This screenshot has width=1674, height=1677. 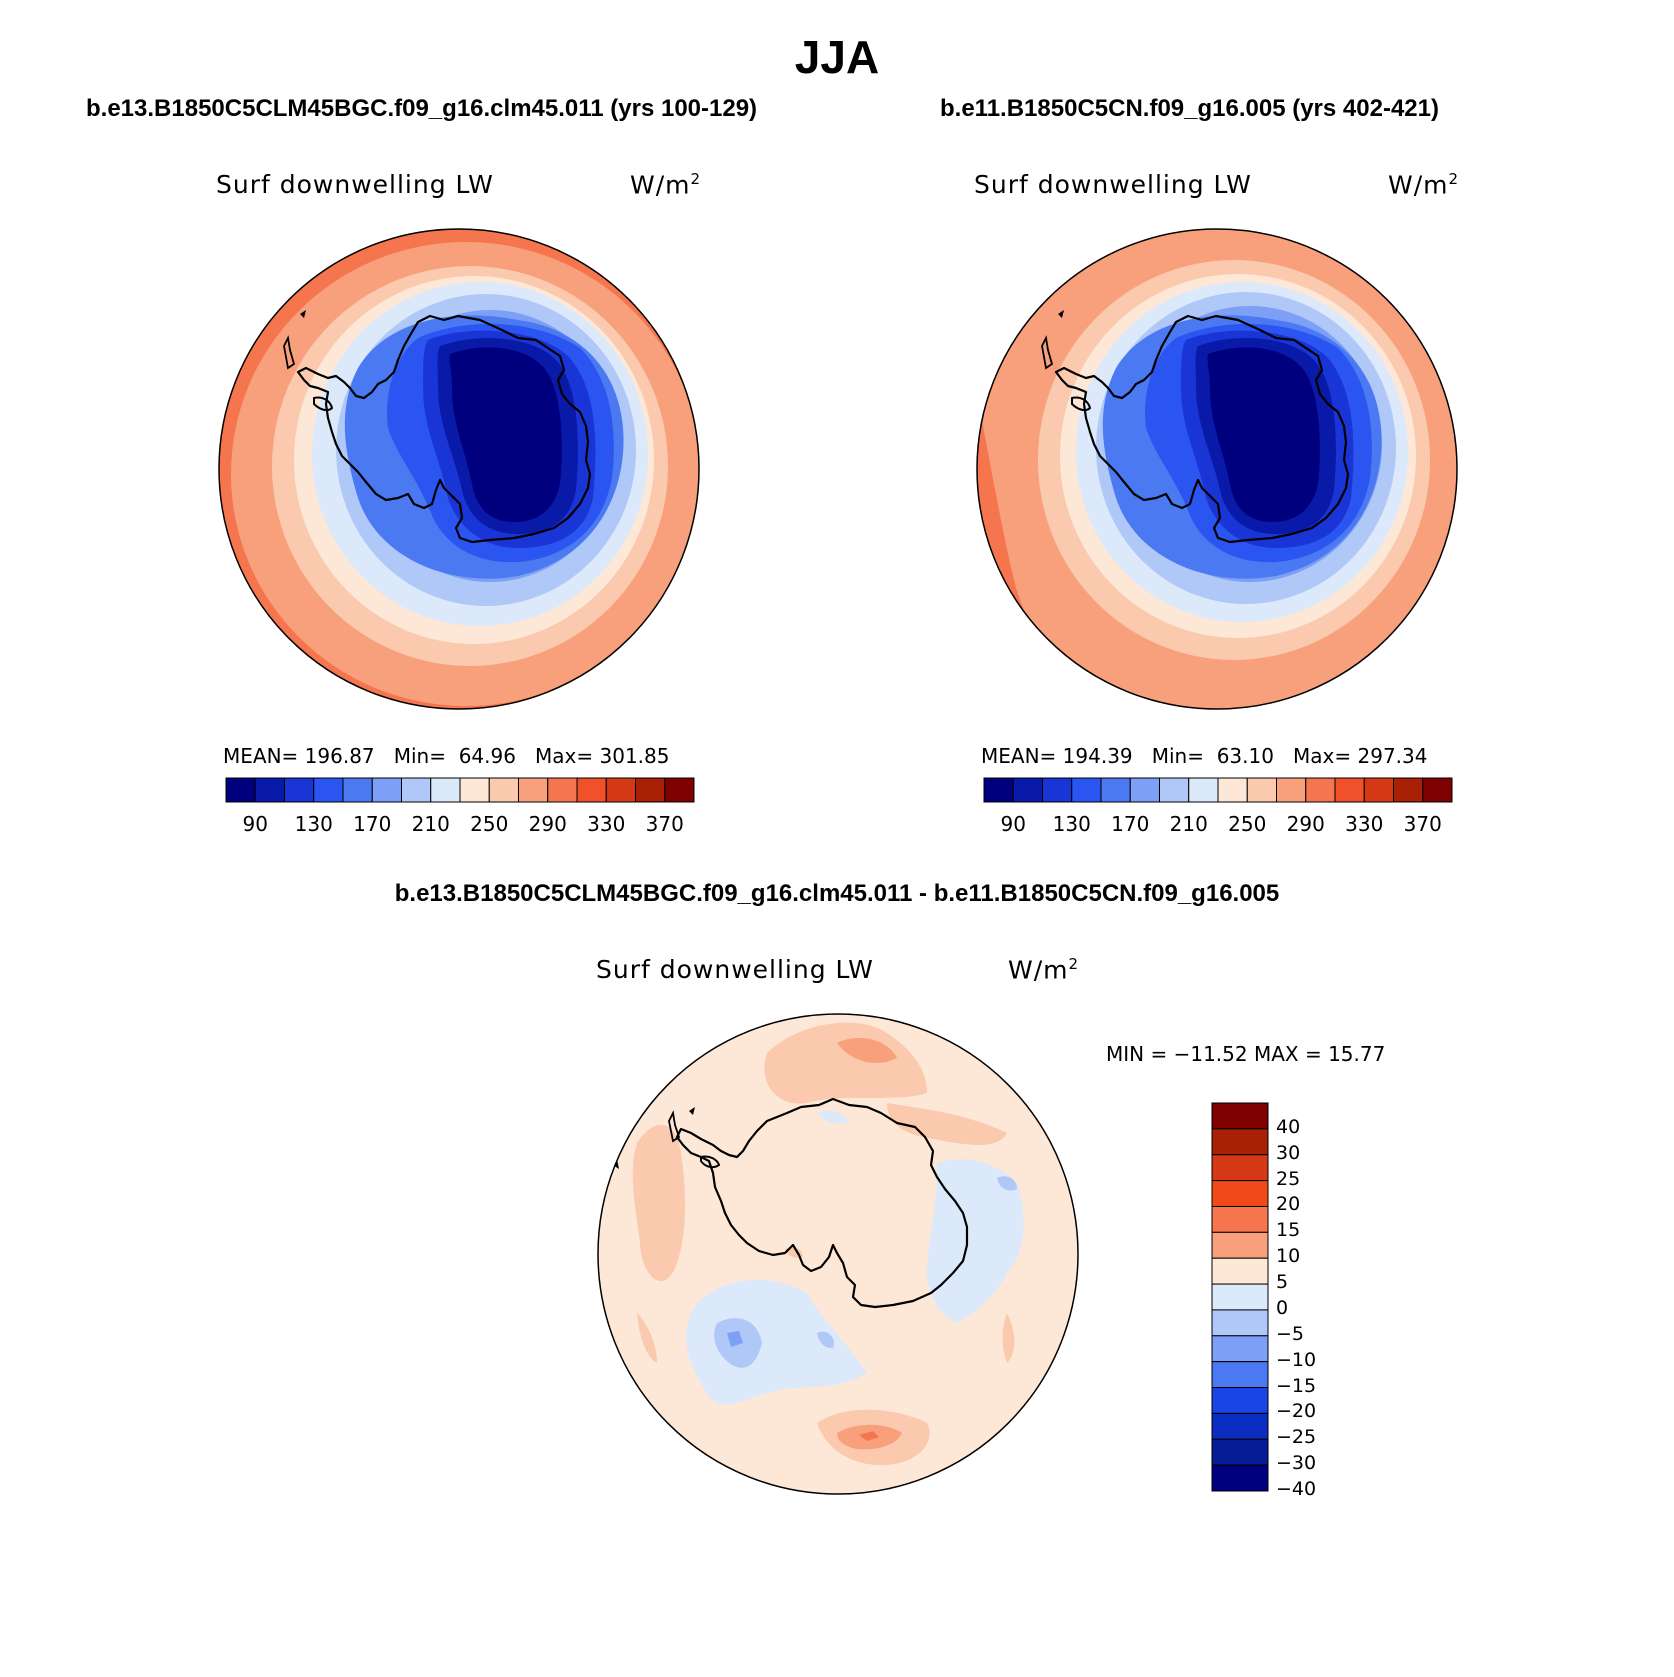 I want to click on case1-colorbar, so click(x=460, y=790).